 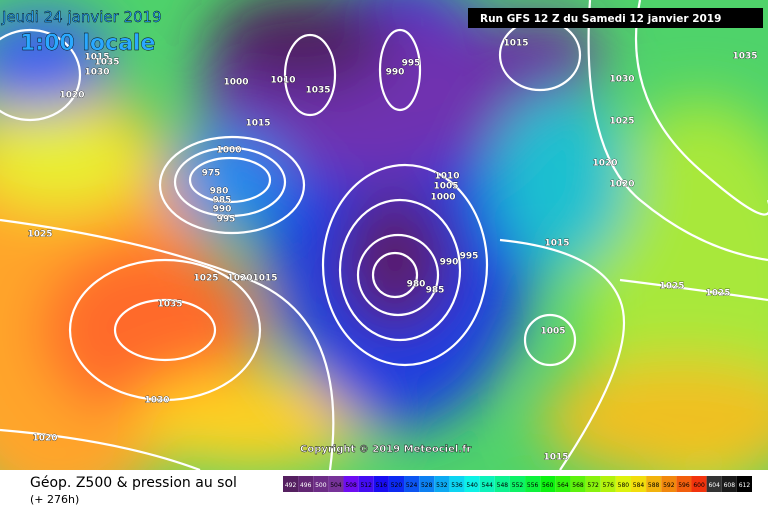 What do you see at coordinates (600, 19) in the screenshot?
I see `run: Run GFS 12 Z du Samedi 12 janvier 2019` at bounding box center [600, 19].